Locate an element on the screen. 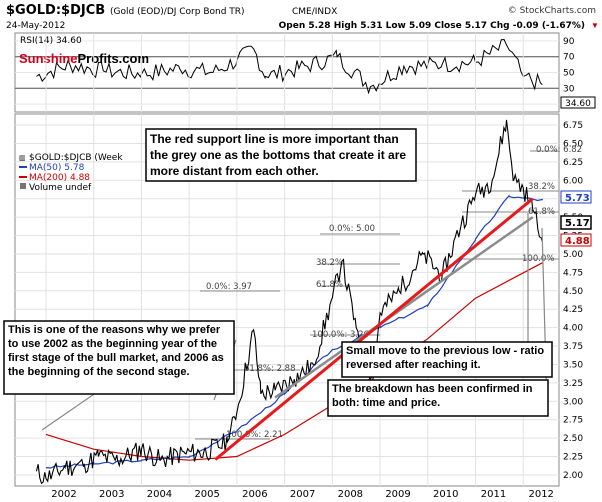 The width and height of the screenshot is (602, 502). year-tick-label: 2006 is located at coordinates (254, 494).